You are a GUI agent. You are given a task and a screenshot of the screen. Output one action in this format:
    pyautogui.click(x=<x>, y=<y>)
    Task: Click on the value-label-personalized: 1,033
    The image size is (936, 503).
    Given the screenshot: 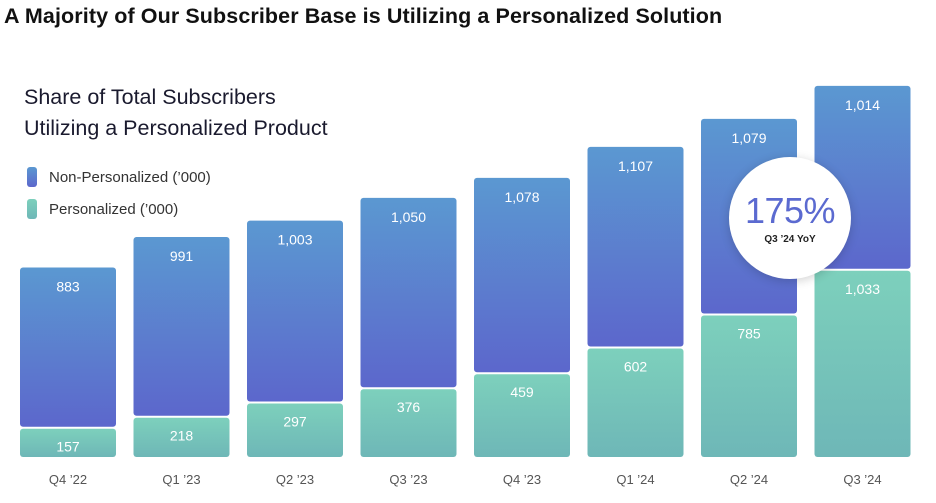 What is the action you would take?
    pyautogui.click(x=862, y=289)
    